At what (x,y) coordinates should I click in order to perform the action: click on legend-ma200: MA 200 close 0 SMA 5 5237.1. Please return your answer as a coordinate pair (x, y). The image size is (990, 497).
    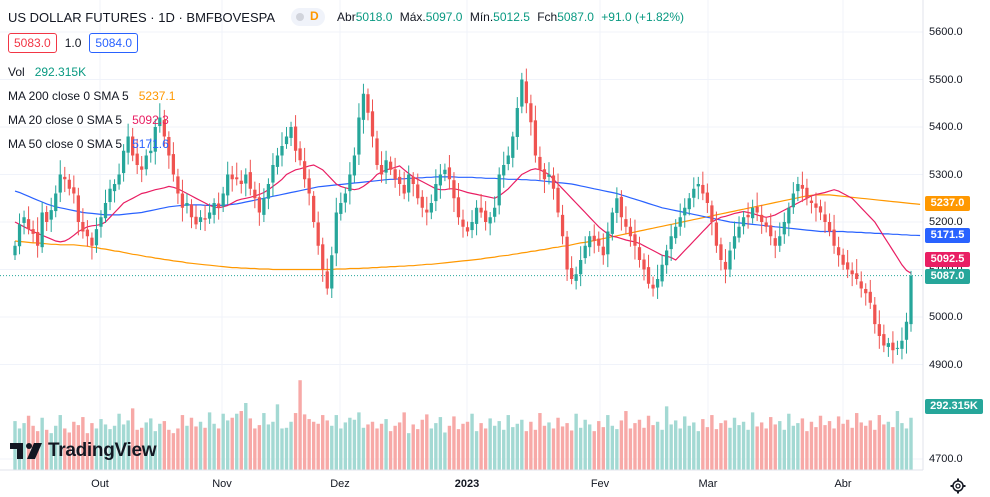
    Looking at the image, I should click on (91, 96).